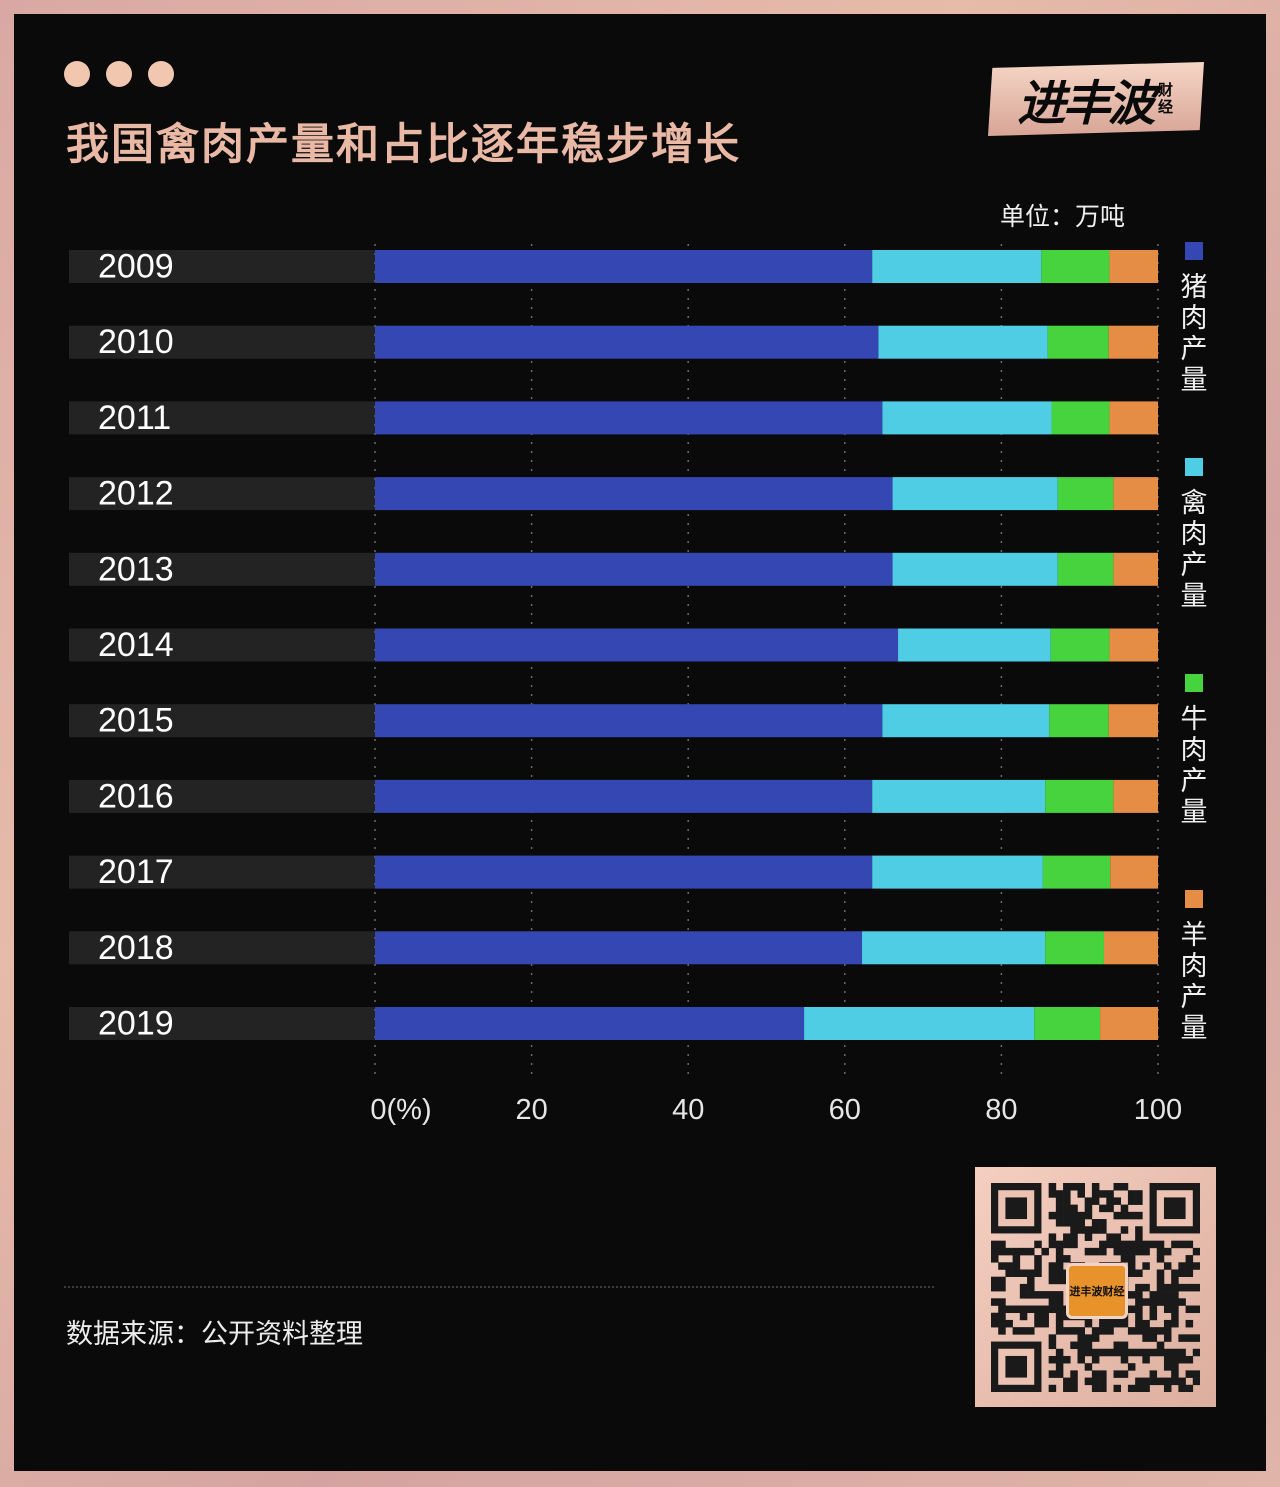 This screenshot has height=1487, width=1280. I want to click on qr-code, so click(1095, 1287).